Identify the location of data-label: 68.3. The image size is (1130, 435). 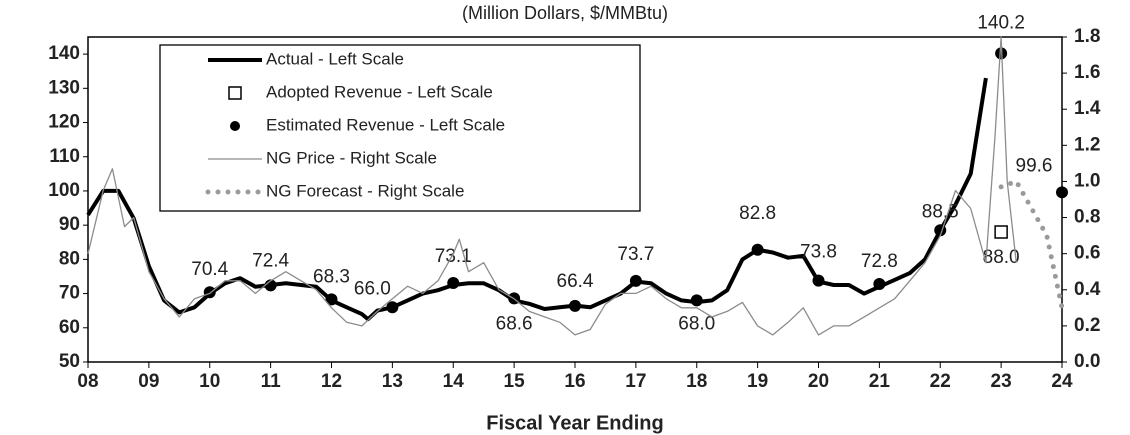
(331, 276).